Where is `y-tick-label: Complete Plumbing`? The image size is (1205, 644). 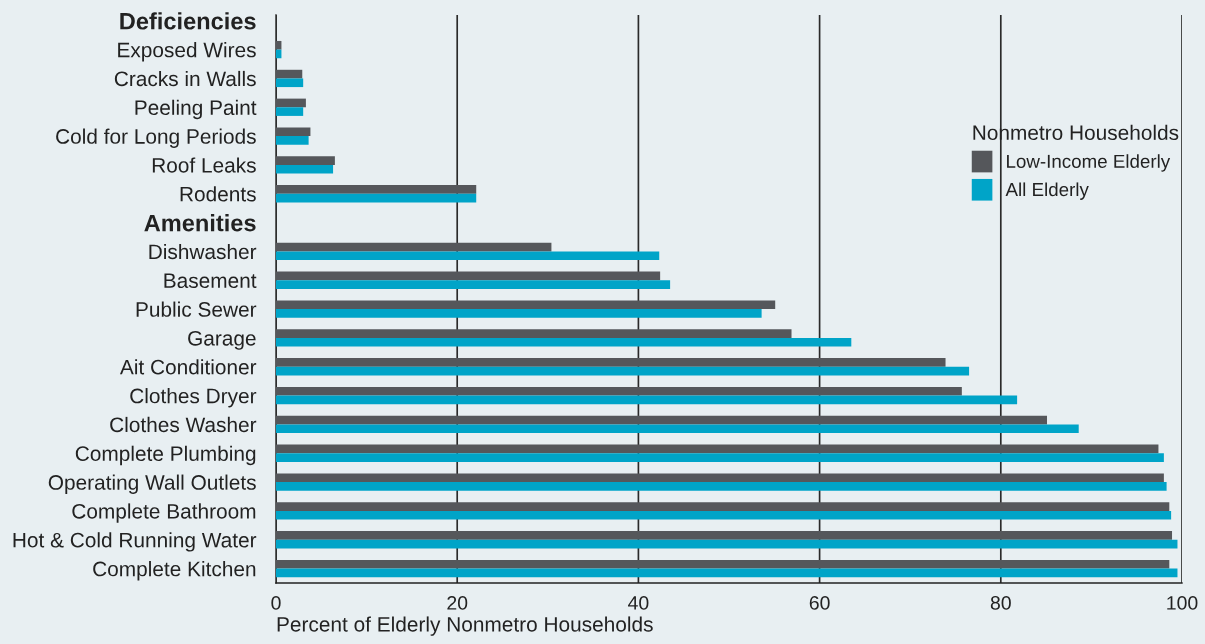 y-tick-label: Complete Plumbing is located at coordinates (165, 455).